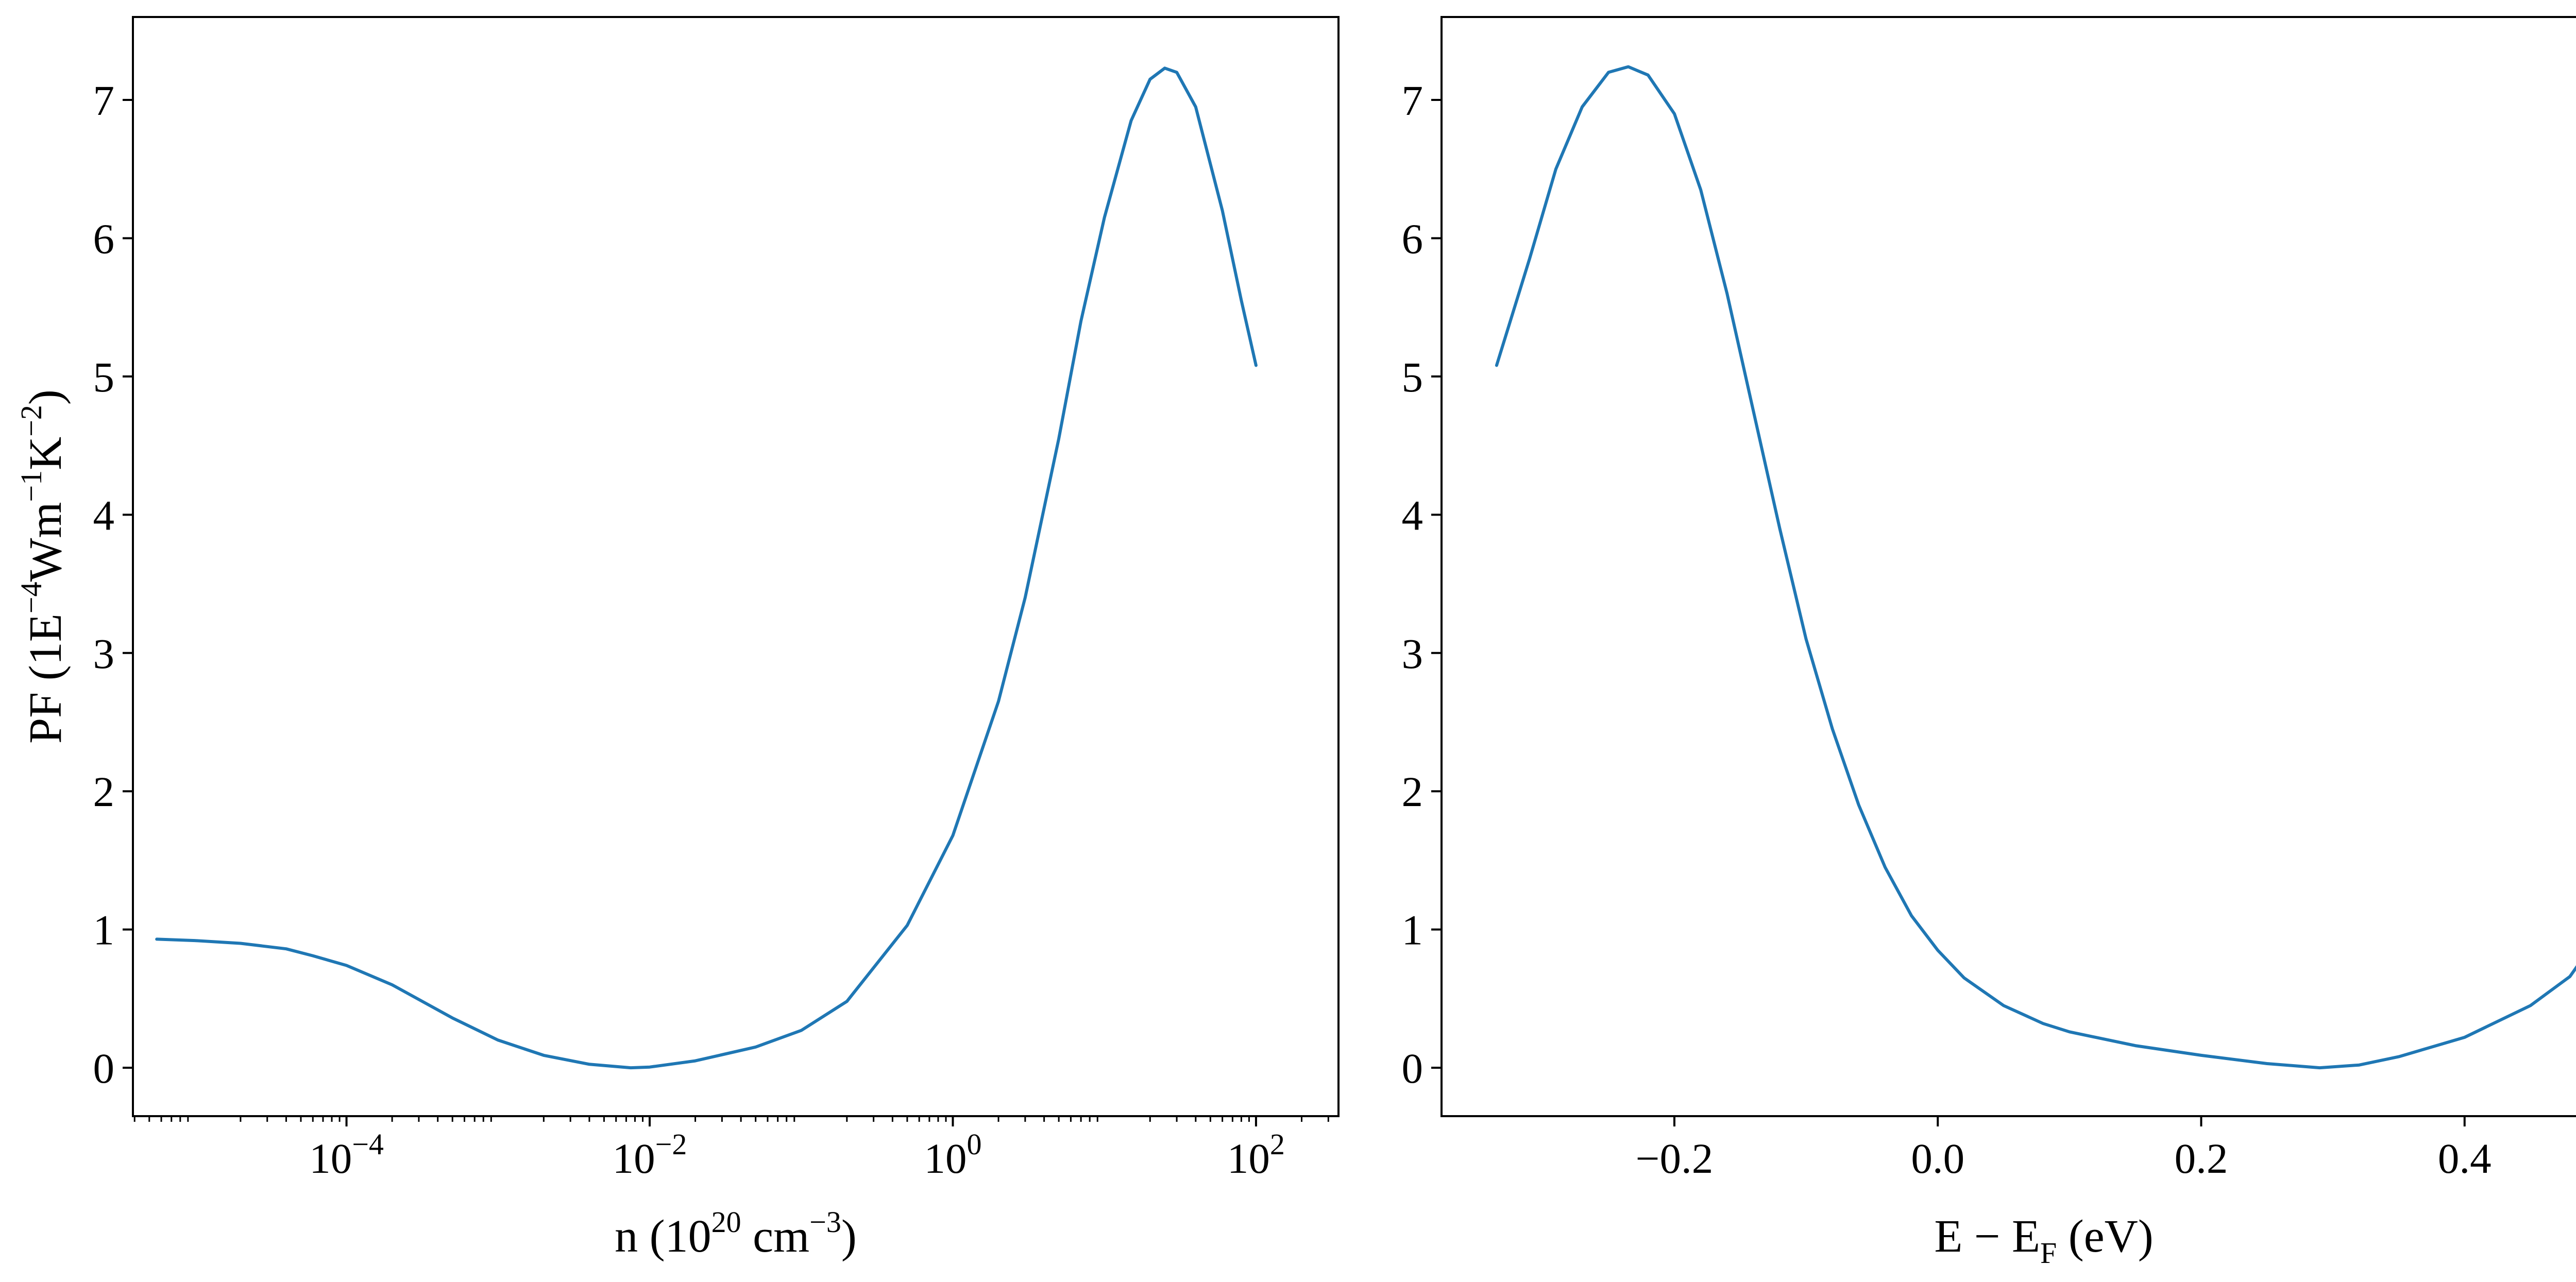  What do you see at coordinates (104, 515) in the screenshot?
I see `left-y-tick-label: 4` at bounding box center [104, 515].